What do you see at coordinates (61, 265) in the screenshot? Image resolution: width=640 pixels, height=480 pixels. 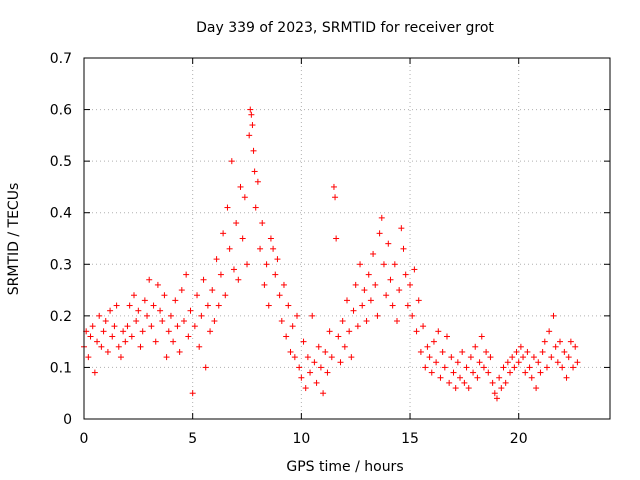 I see `y-tick-label: 0.3` at bounding box center [61, 265].